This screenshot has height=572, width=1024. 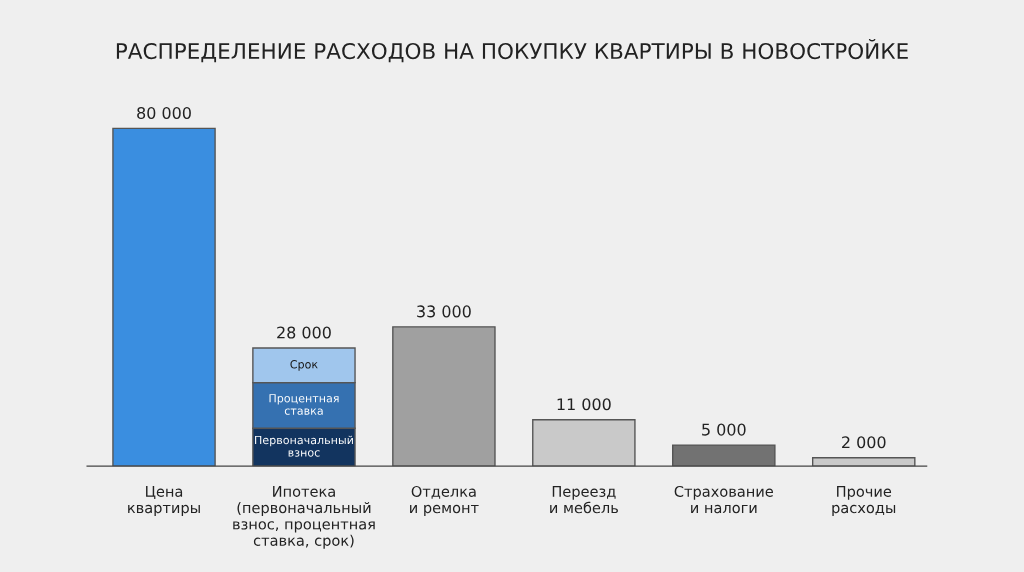 I want to click on x-tick-label: Цена квартиры, so click(x=164, y=501).